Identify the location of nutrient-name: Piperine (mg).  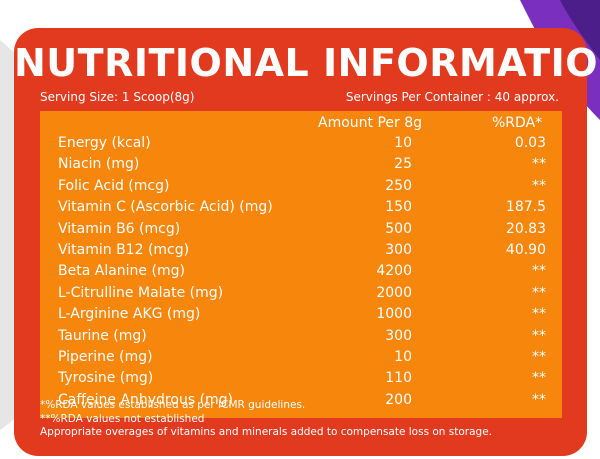
(105, 357).